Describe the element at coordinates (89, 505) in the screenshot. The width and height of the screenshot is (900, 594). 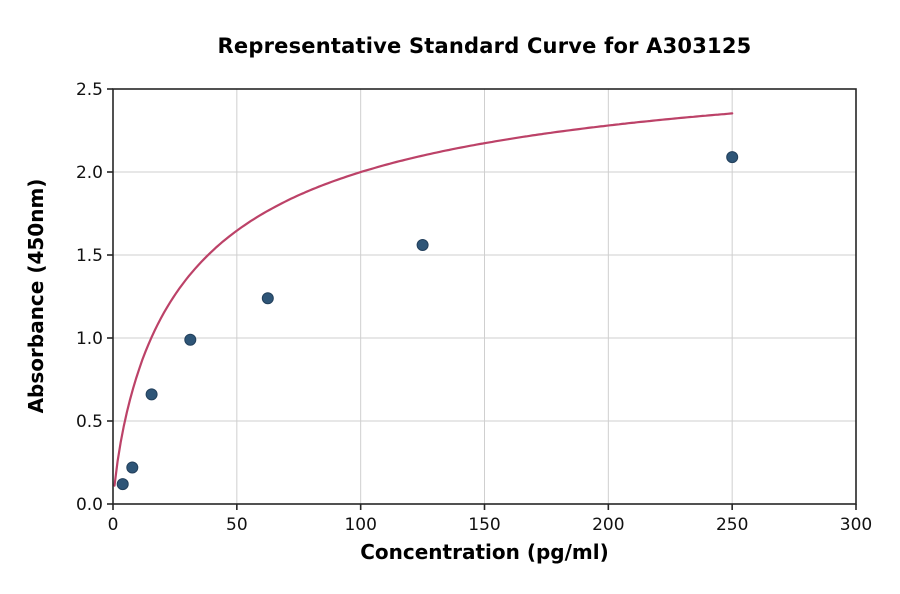
I see `y-tick-label: 0.0` at that location.